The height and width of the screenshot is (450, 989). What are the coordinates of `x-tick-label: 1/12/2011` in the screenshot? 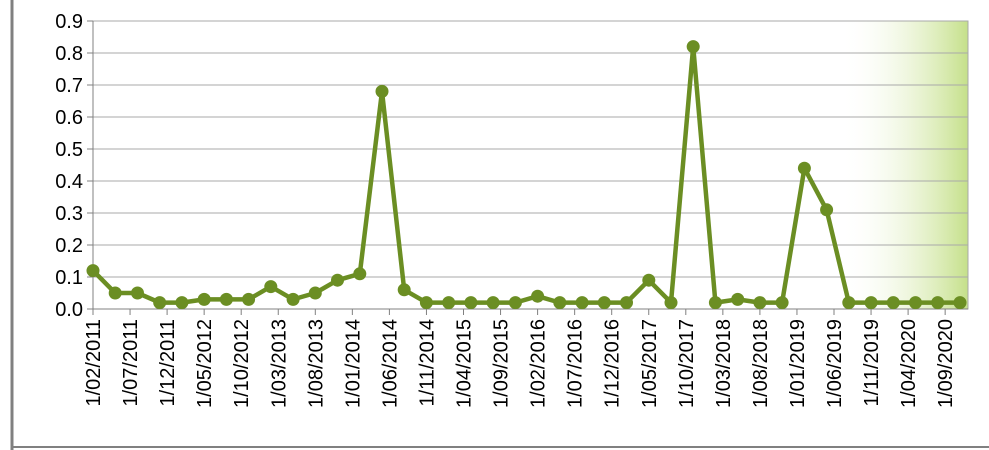 It's located at (168, 363).